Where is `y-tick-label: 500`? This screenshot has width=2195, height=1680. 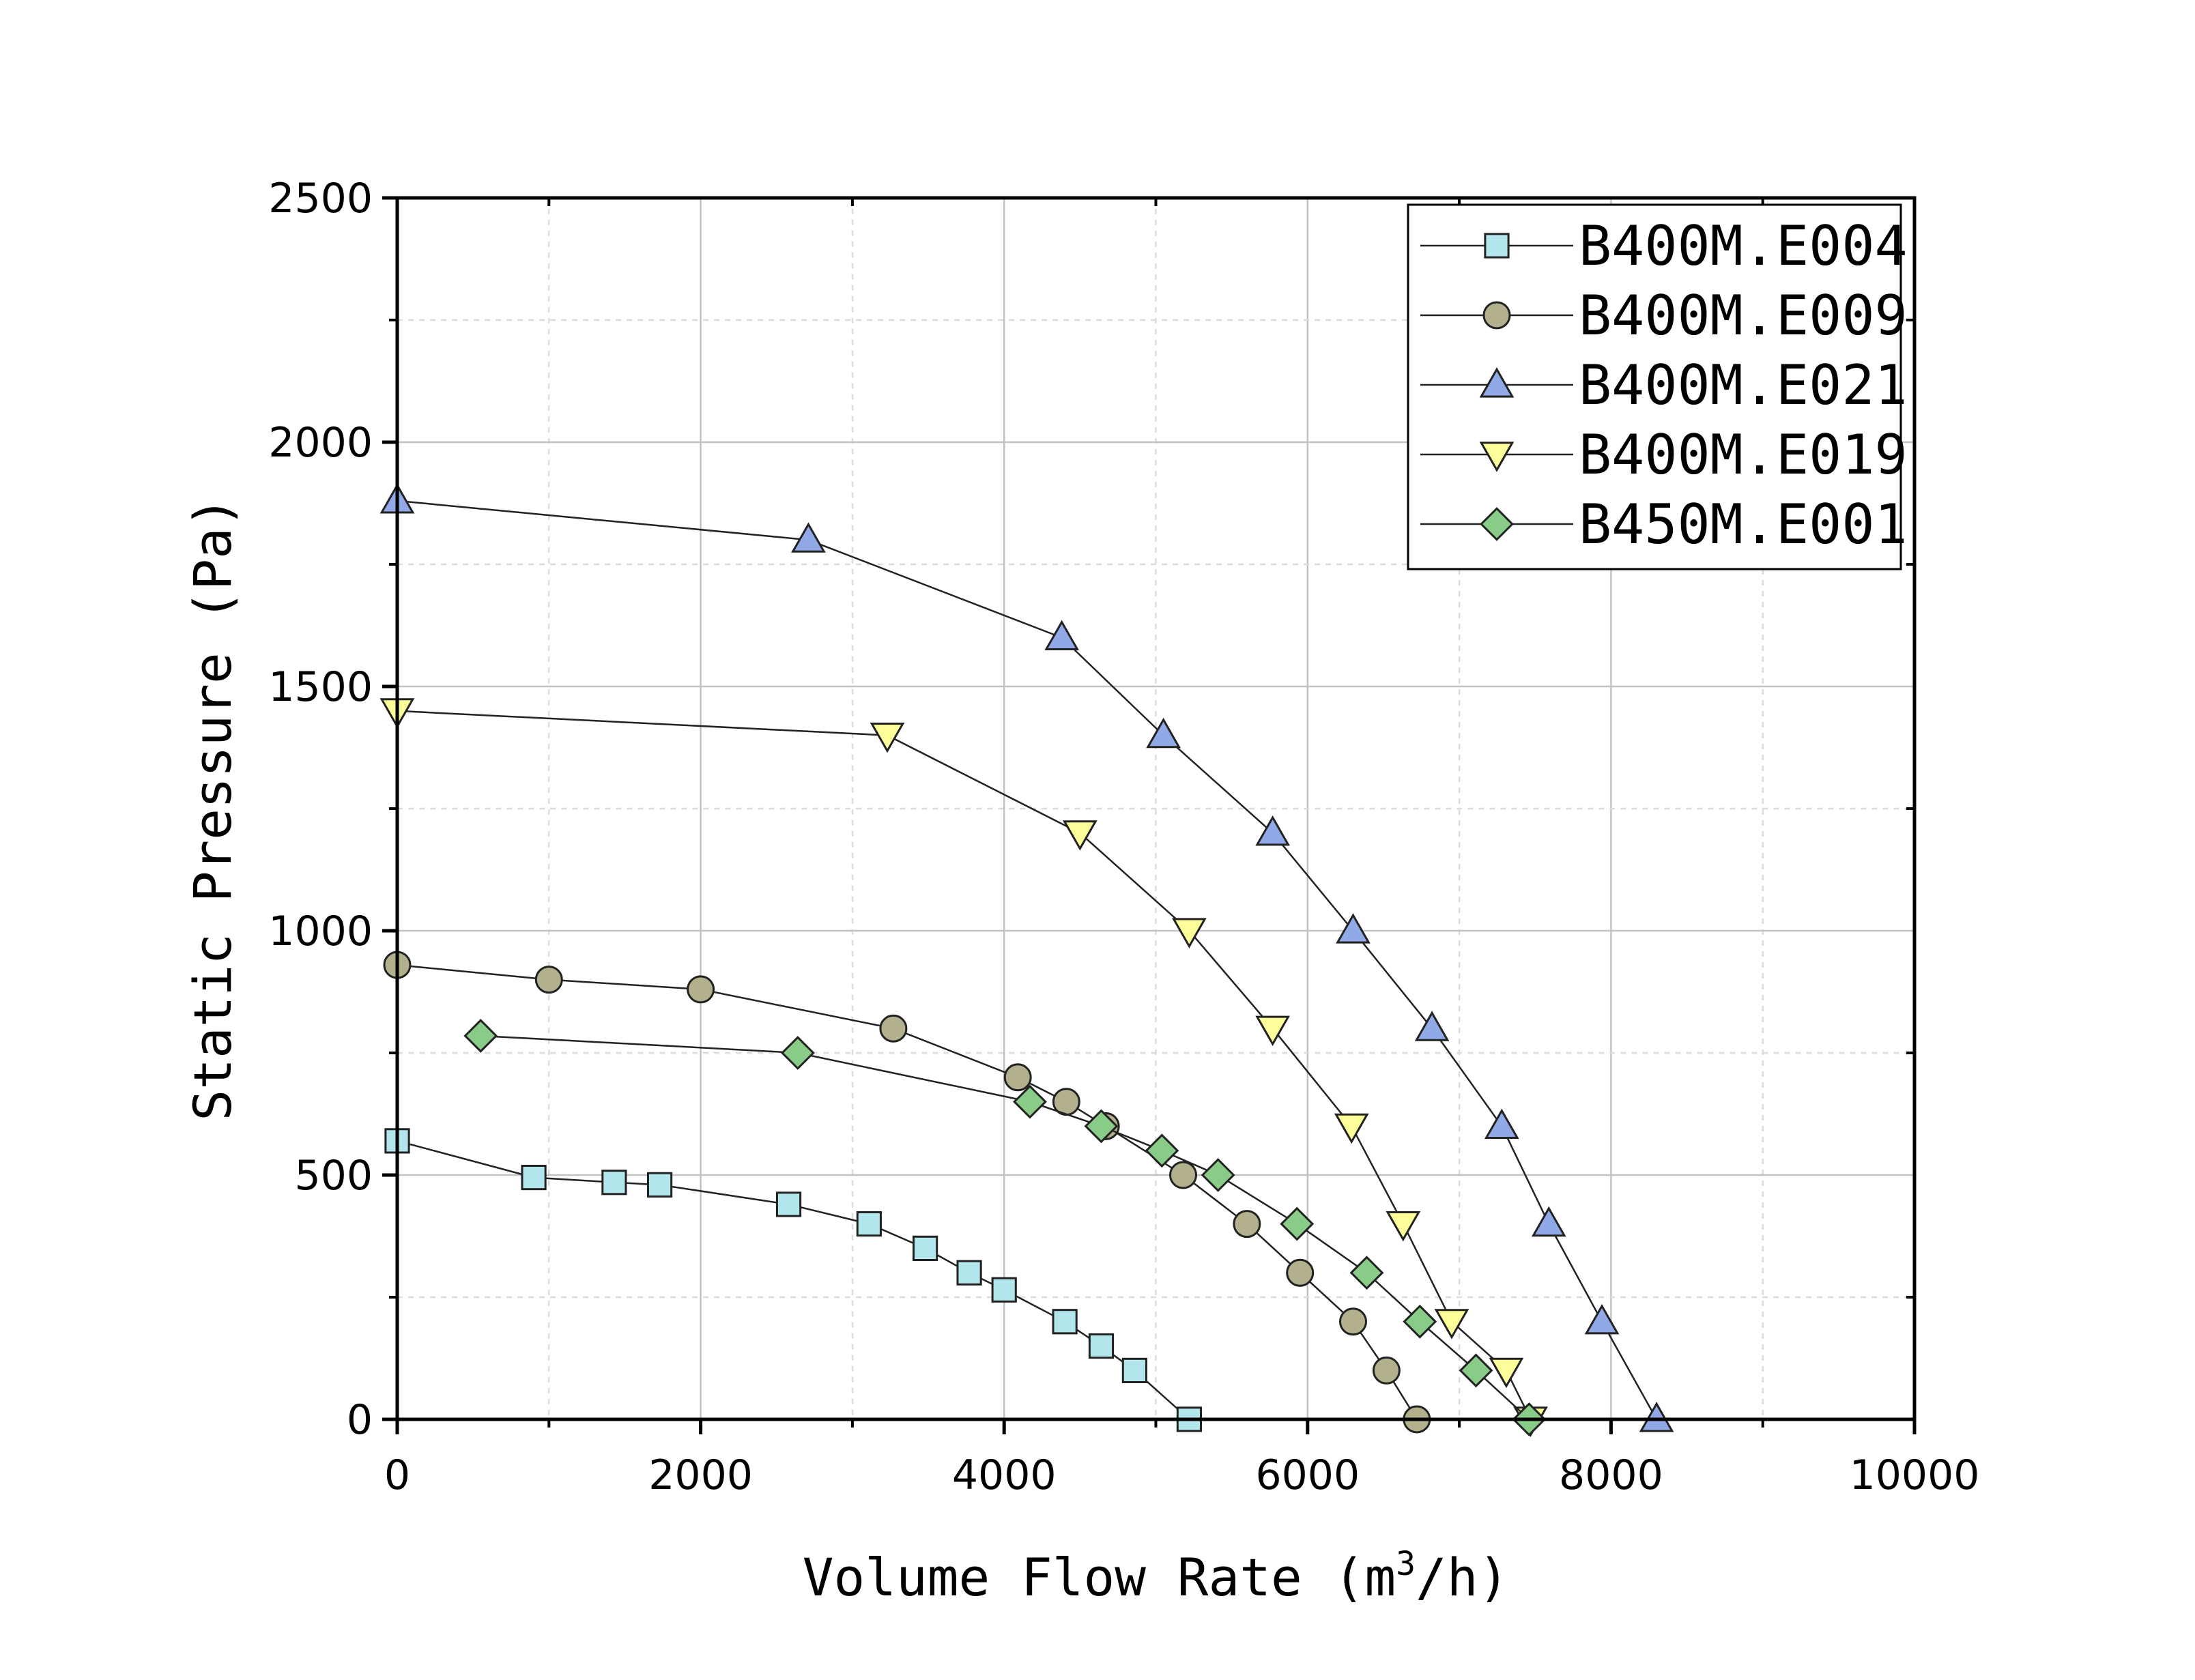 y-tick-label: 500 is located at coordinates (333, 1176).